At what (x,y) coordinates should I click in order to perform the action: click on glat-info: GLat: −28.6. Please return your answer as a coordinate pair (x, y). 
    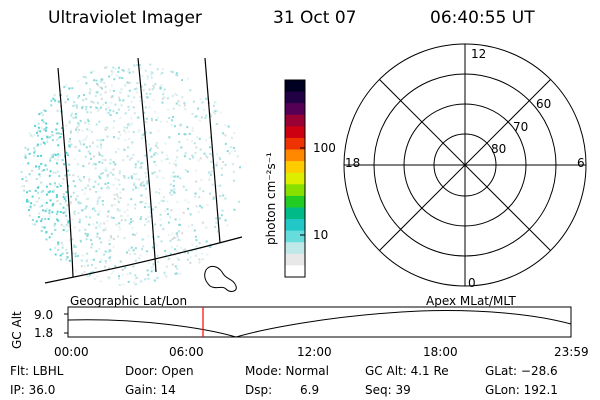
    Looking at the image, I should click on (521, 371).